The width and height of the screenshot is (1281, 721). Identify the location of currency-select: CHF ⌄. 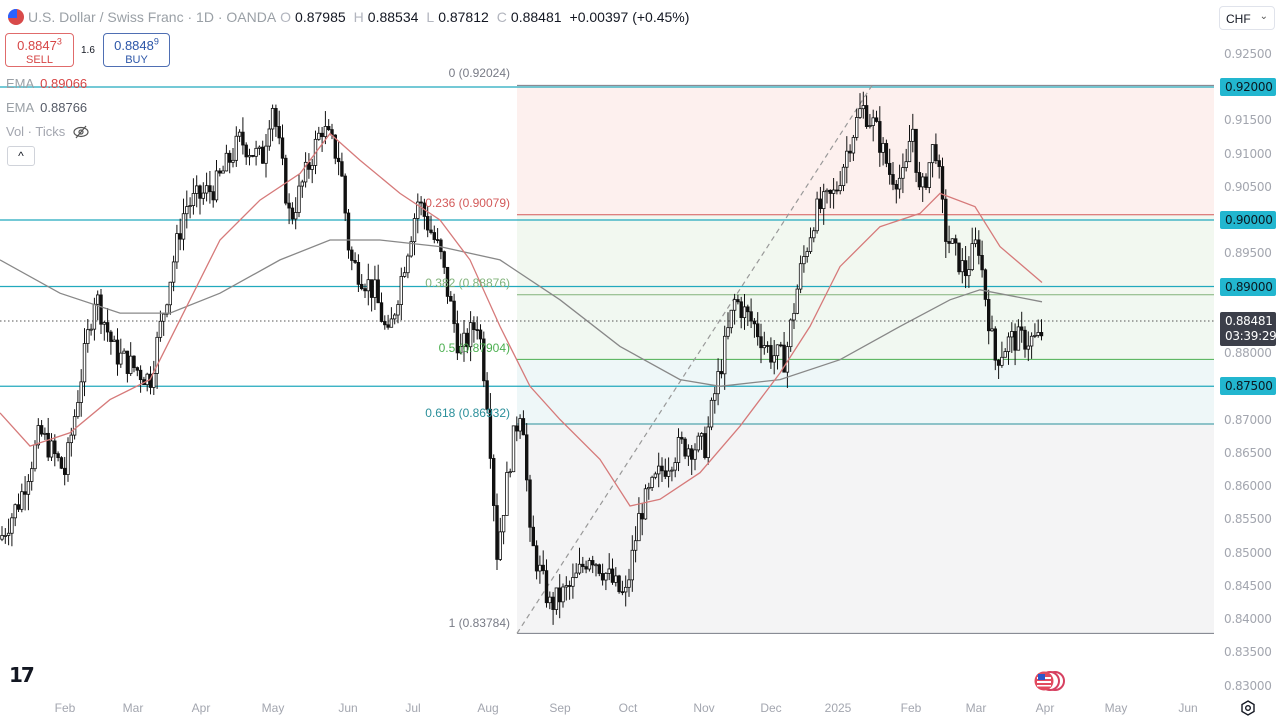
(1247, 18).